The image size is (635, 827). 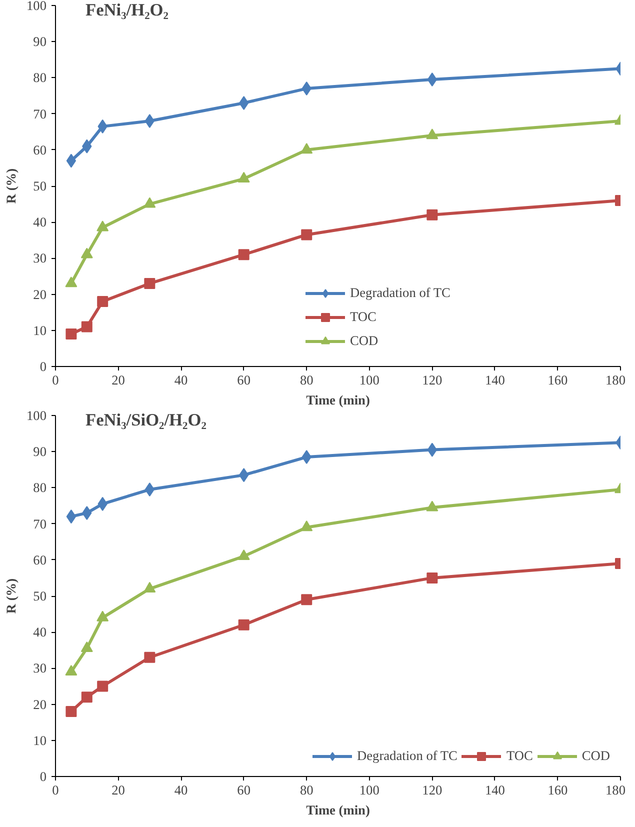 What do you see at coordinates (146, 420) in the screenshot?
I see `chart-title: FeNi₃/SiO₂/H₂O₂` at bounding box center [146, 420].